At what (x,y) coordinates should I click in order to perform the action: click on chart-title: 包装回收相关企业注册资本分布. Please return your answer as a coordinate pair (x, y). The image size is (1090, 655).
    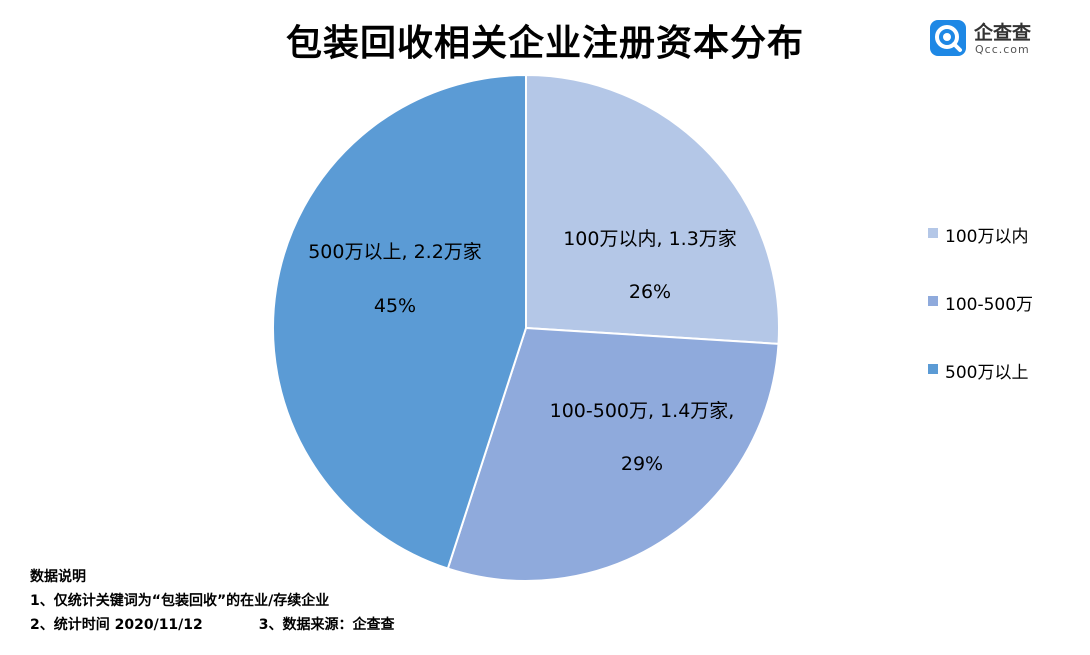
    Looking at the image, I should click on (544, 43).